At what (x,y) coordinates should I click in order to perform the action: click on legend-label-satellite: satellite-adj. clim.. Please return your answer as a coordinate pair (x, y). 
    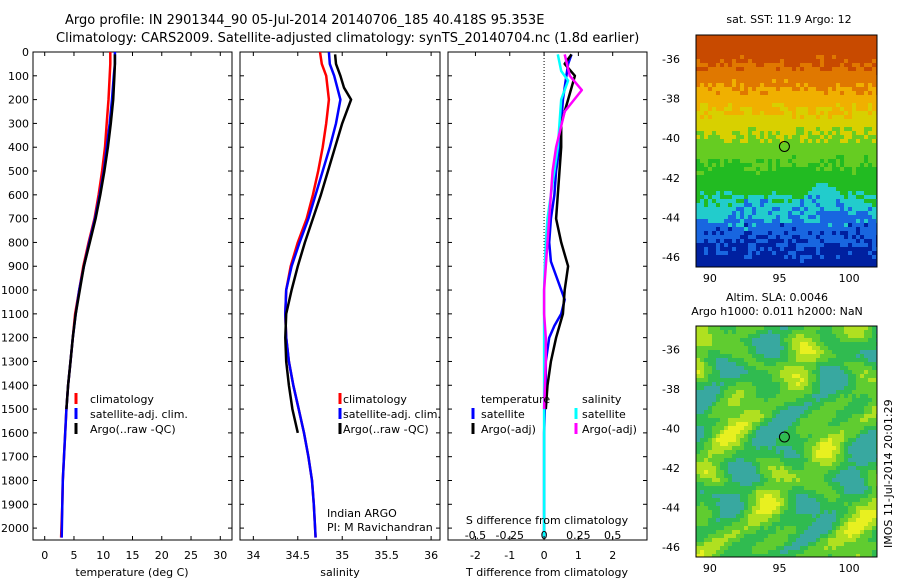
    Looking at the image, I should click on (139, 414).